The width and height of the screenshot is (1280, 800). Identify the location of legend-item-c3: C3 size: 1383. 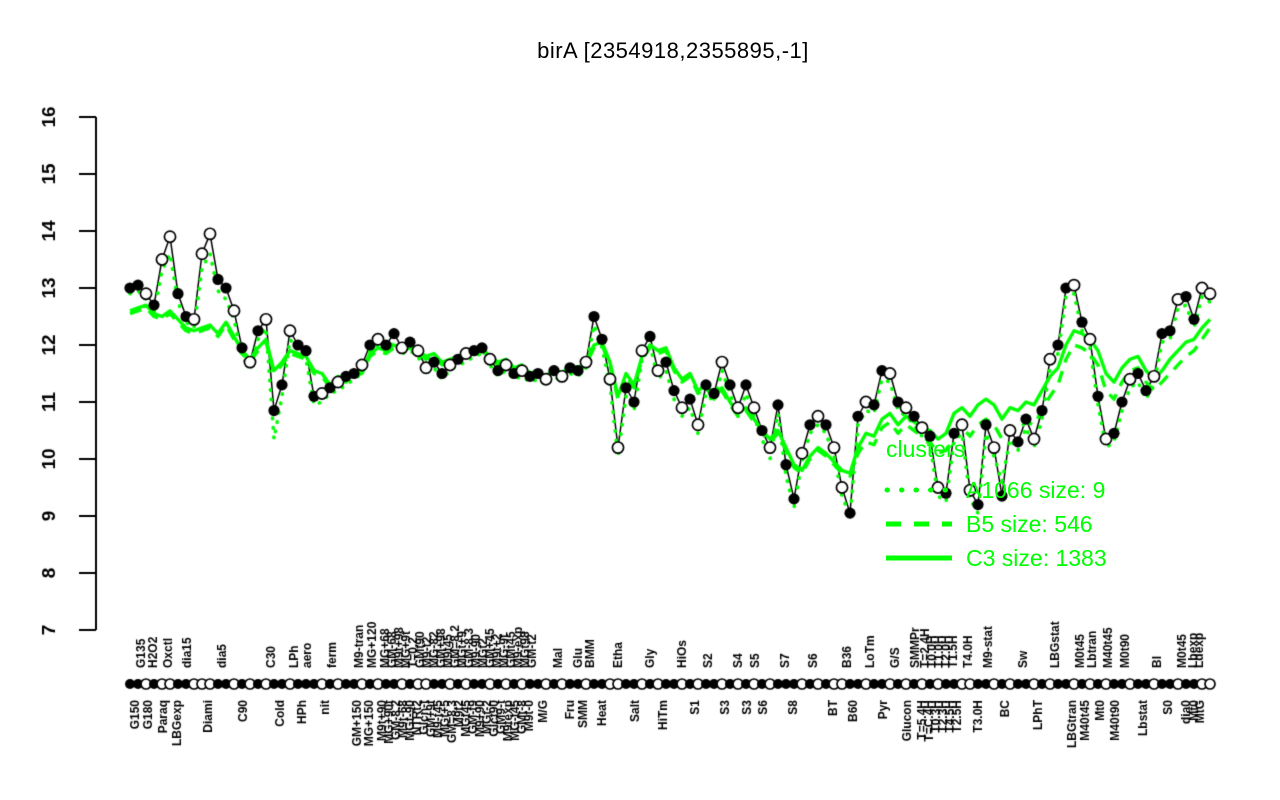
(995, 558).